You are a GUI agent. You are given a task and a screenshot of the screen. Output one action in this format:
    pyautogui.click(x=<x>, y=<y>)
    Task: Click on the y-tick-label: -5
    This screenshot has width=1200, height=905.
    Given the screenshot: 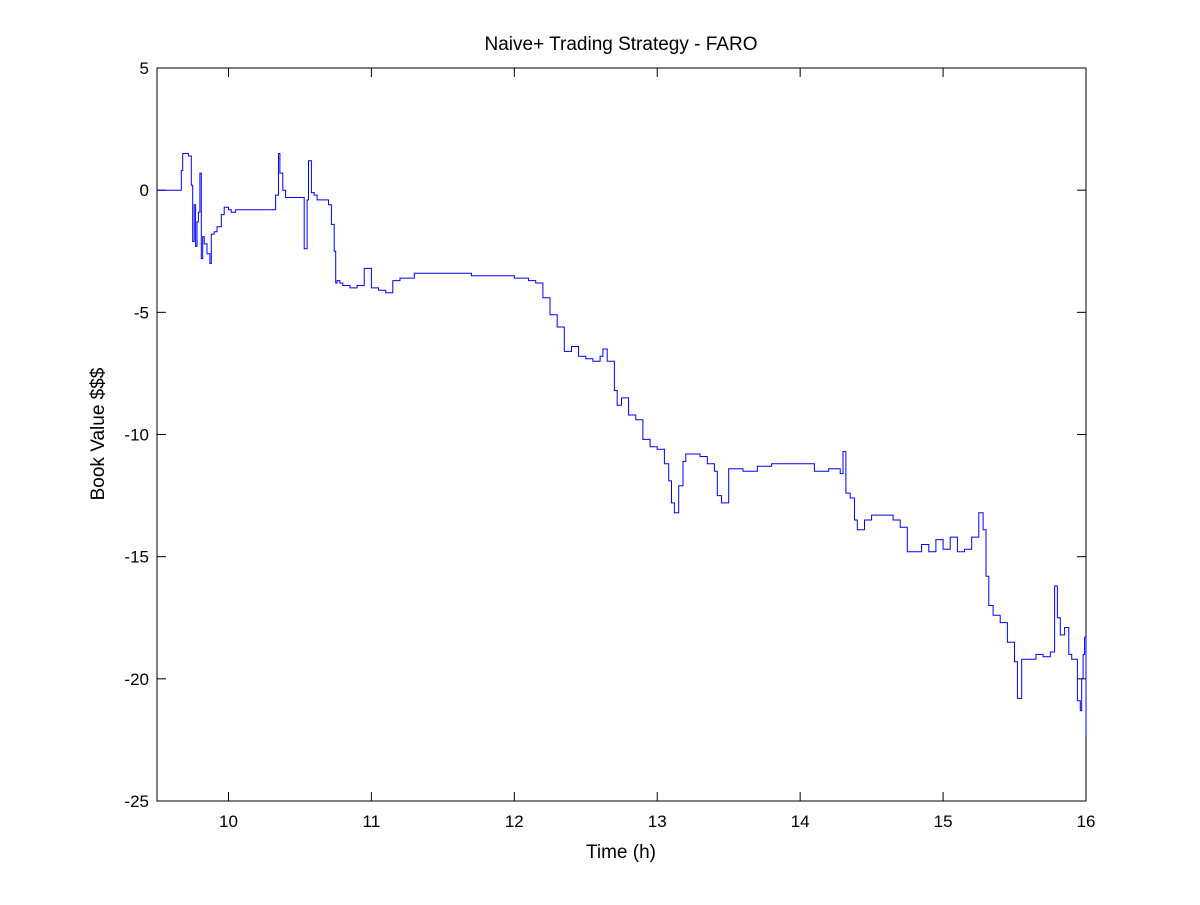 What is the action you would take?
    pyautogui.click(x=141, y=312)
    